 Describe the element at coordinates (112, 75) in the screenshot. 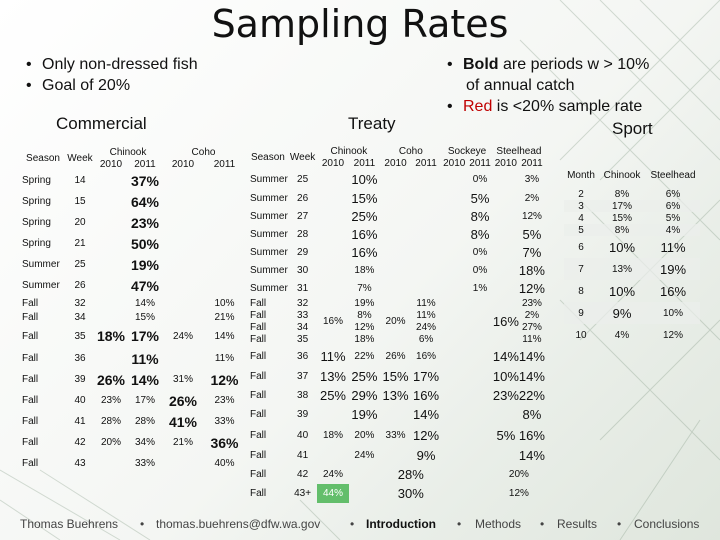

I see `left-bullets: • Only non-dressed fish • Goal of 20%` at that location.